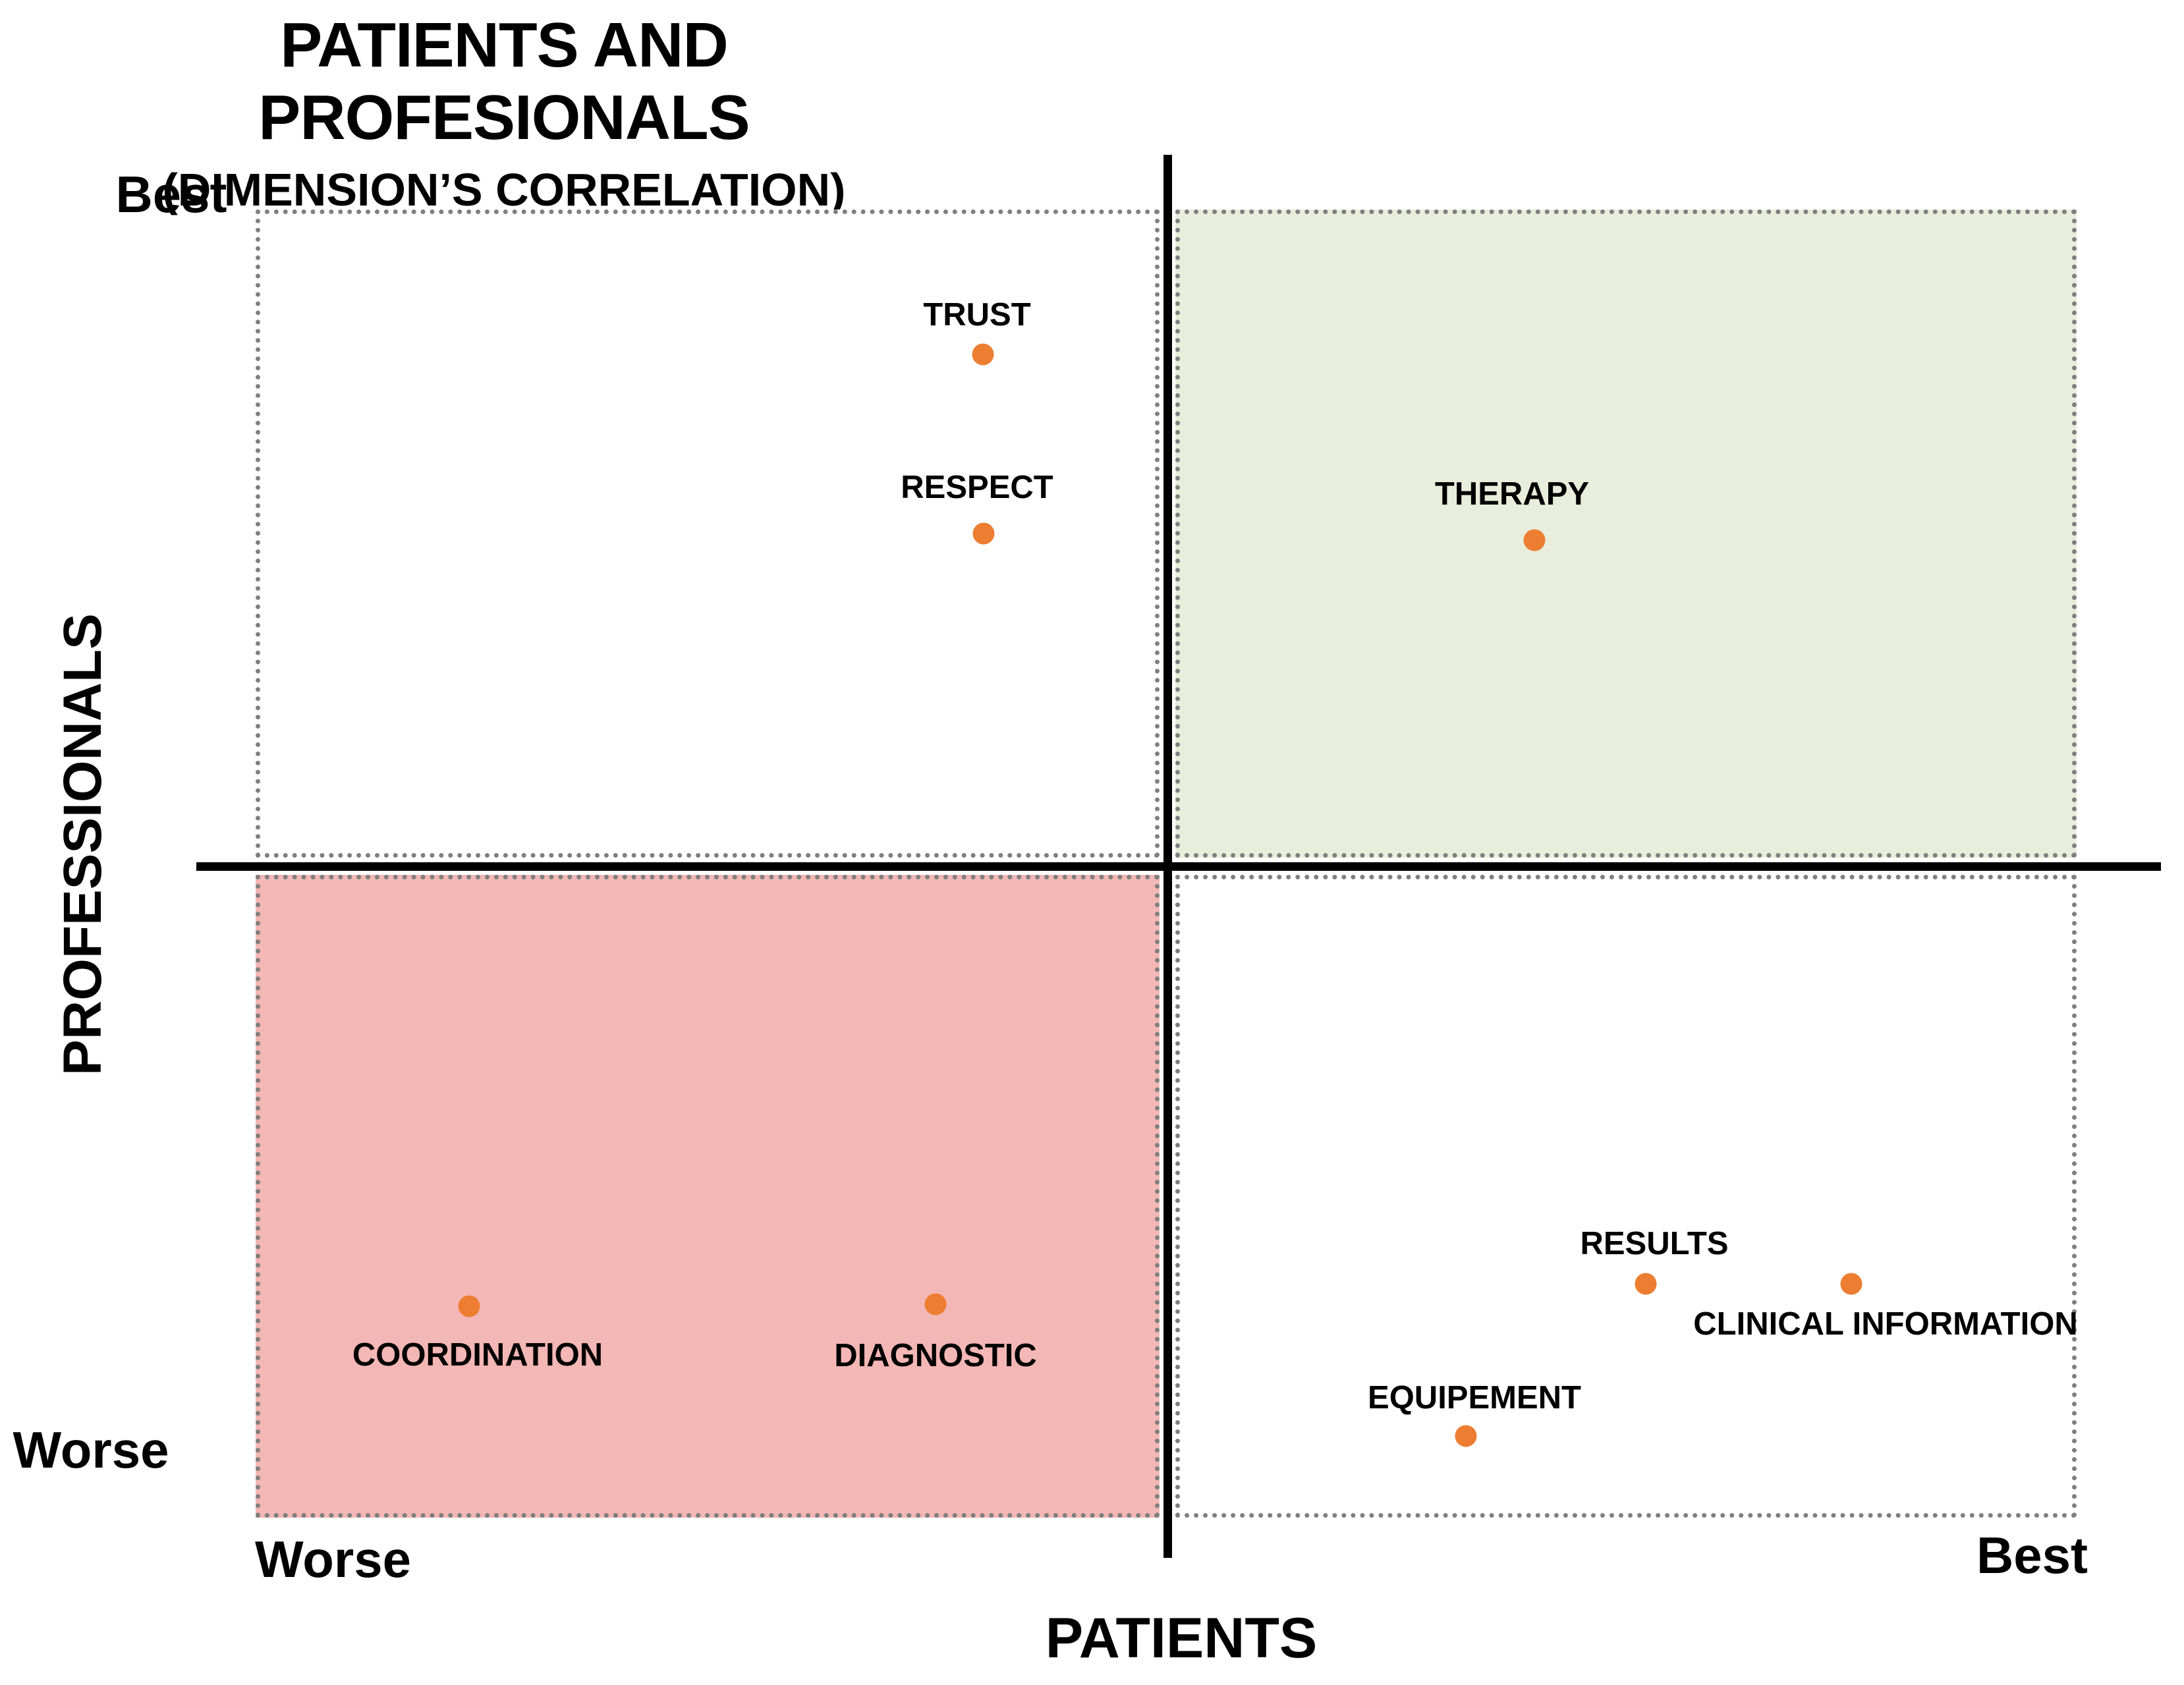  Describe the element at coordinates (333, 1559) in the screenshot. I see `x-axis-min-label: Worse` at that location.